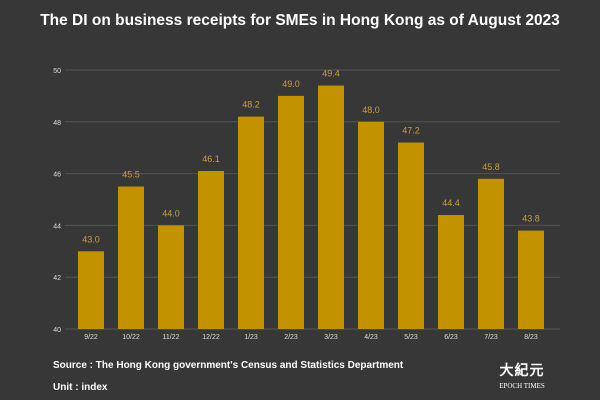 The image size is (600, 400). Describe the element at coordinates (451, 203) in the screenshot. I see `data-label: 44.4` at that location.